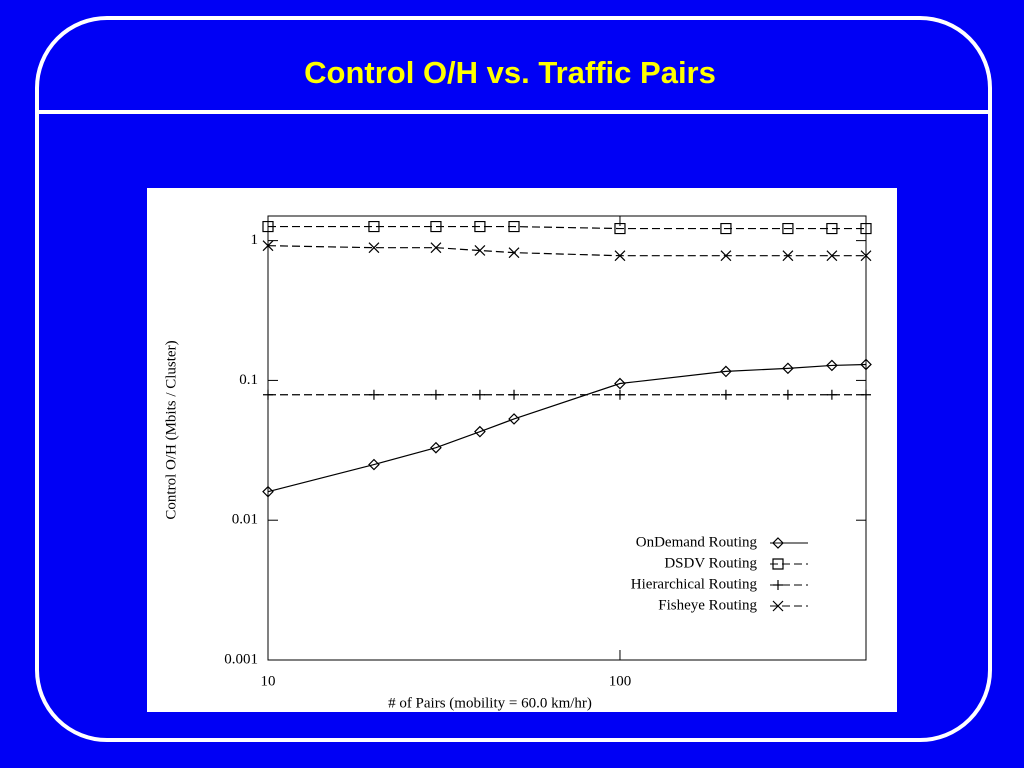 Image resolution: width=1024 pixels, height=768 pixels. What do you see at coordinates (490, 703) in the screenshot?
I see `x-axis-label: # of Pairs (mobility = 60.0 km/hr)` at bounding box center [490, 703].